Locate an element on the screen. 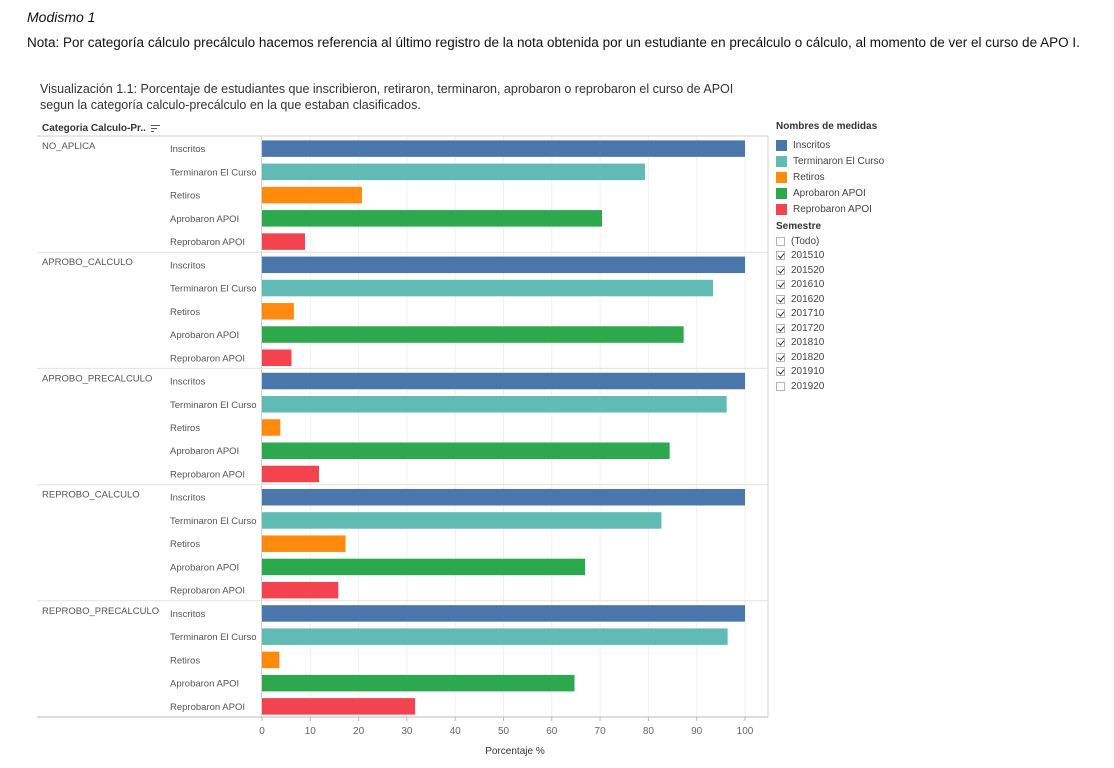 The height and width of the screenshot is (768, 1114). x-tick-label: 90 is located at coordinates (697, 731).